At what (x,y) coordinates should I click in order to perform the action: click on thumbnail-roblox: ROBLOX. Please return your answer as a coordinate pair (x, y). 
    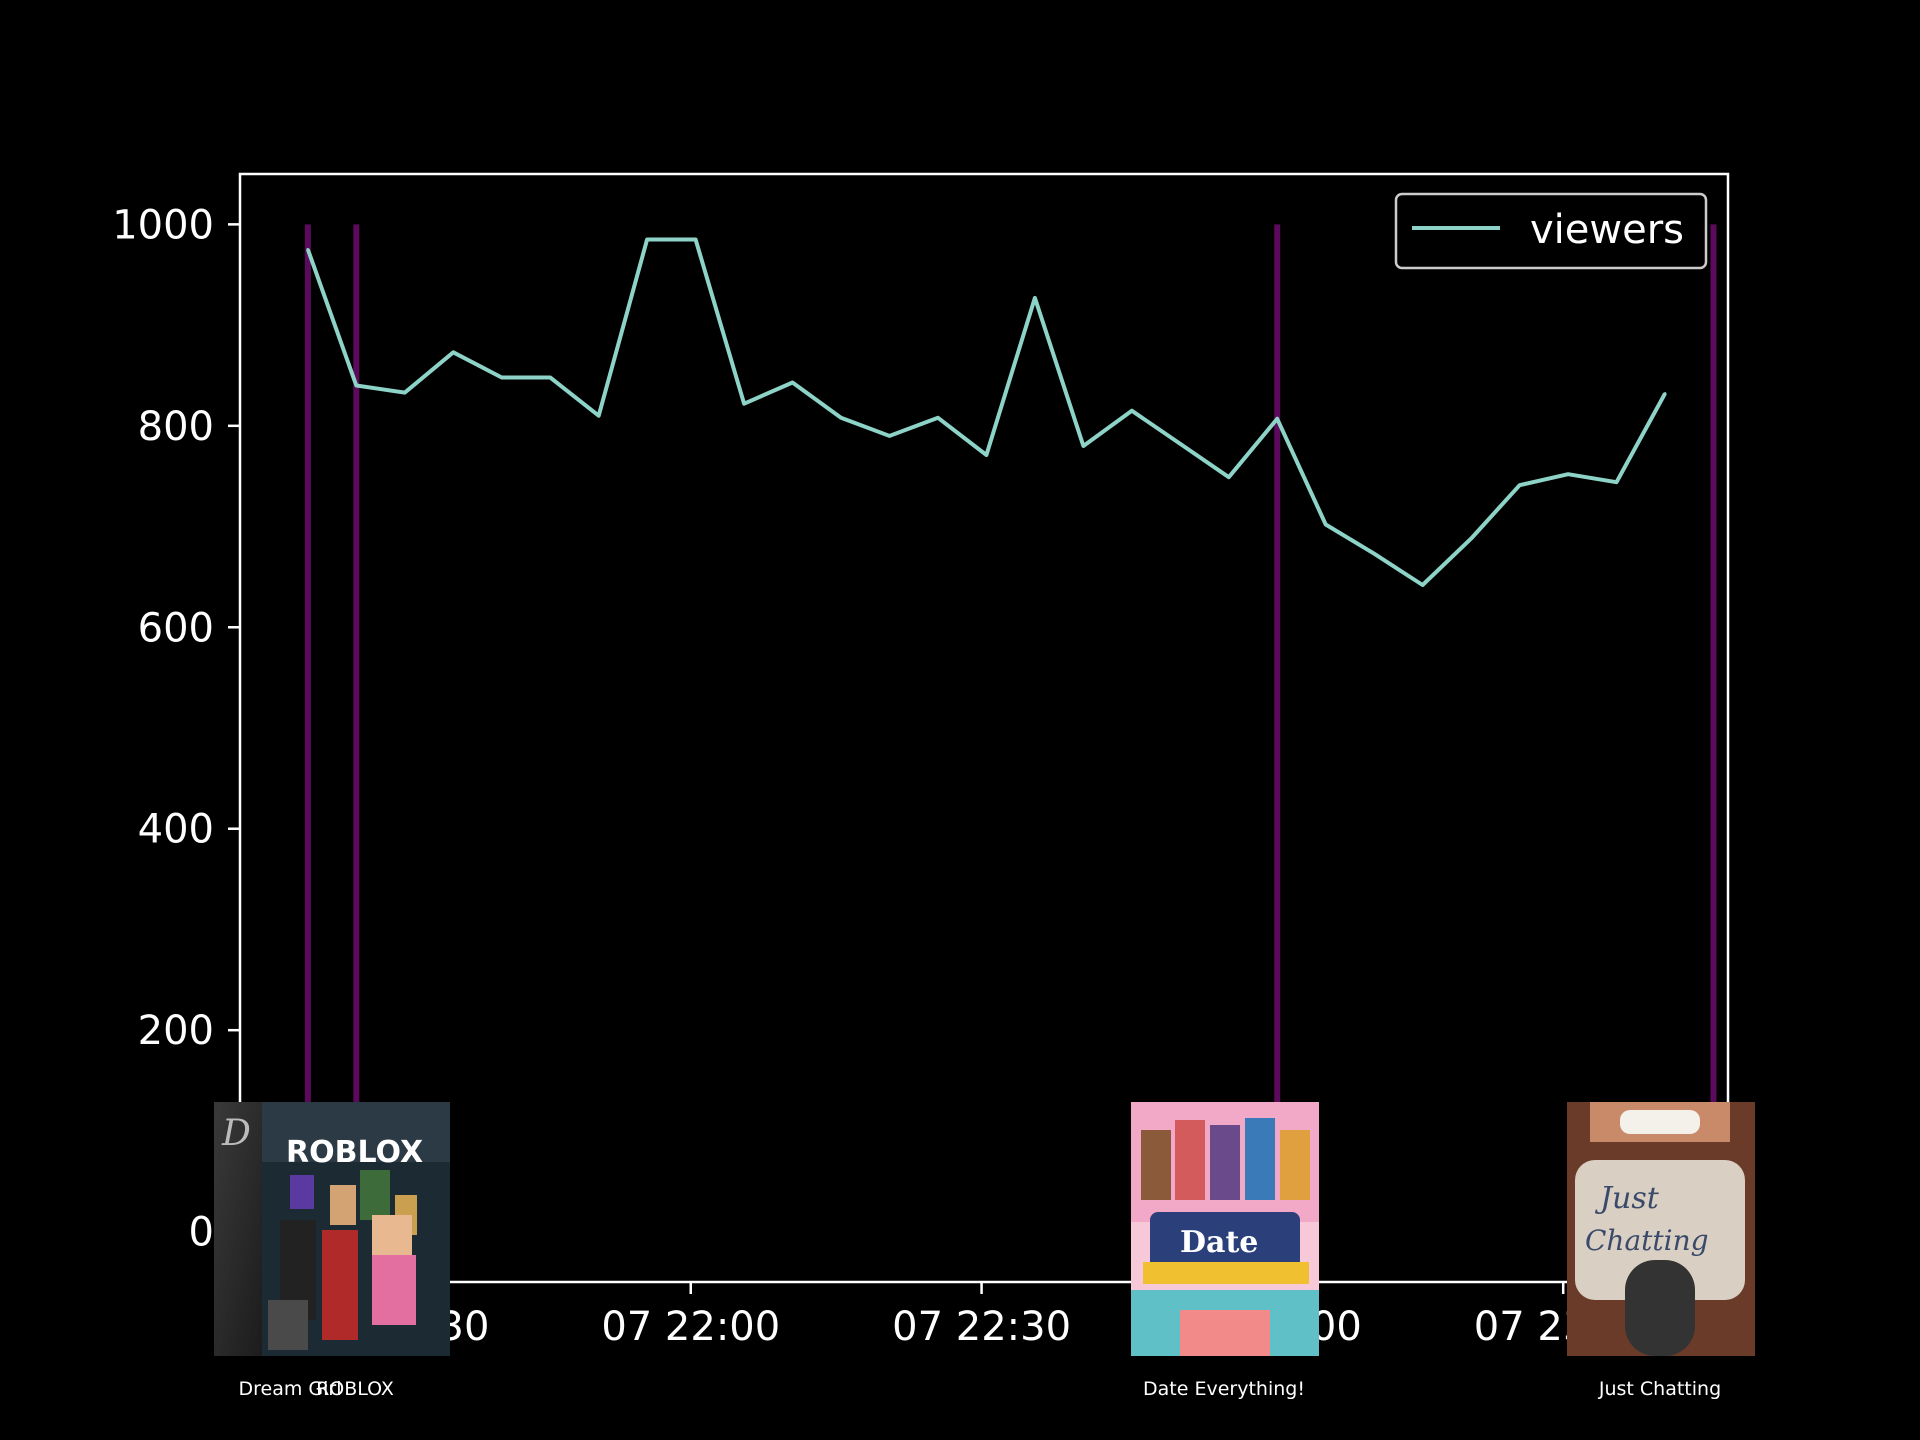
    Looking at the image, I should click on (356, 1229).